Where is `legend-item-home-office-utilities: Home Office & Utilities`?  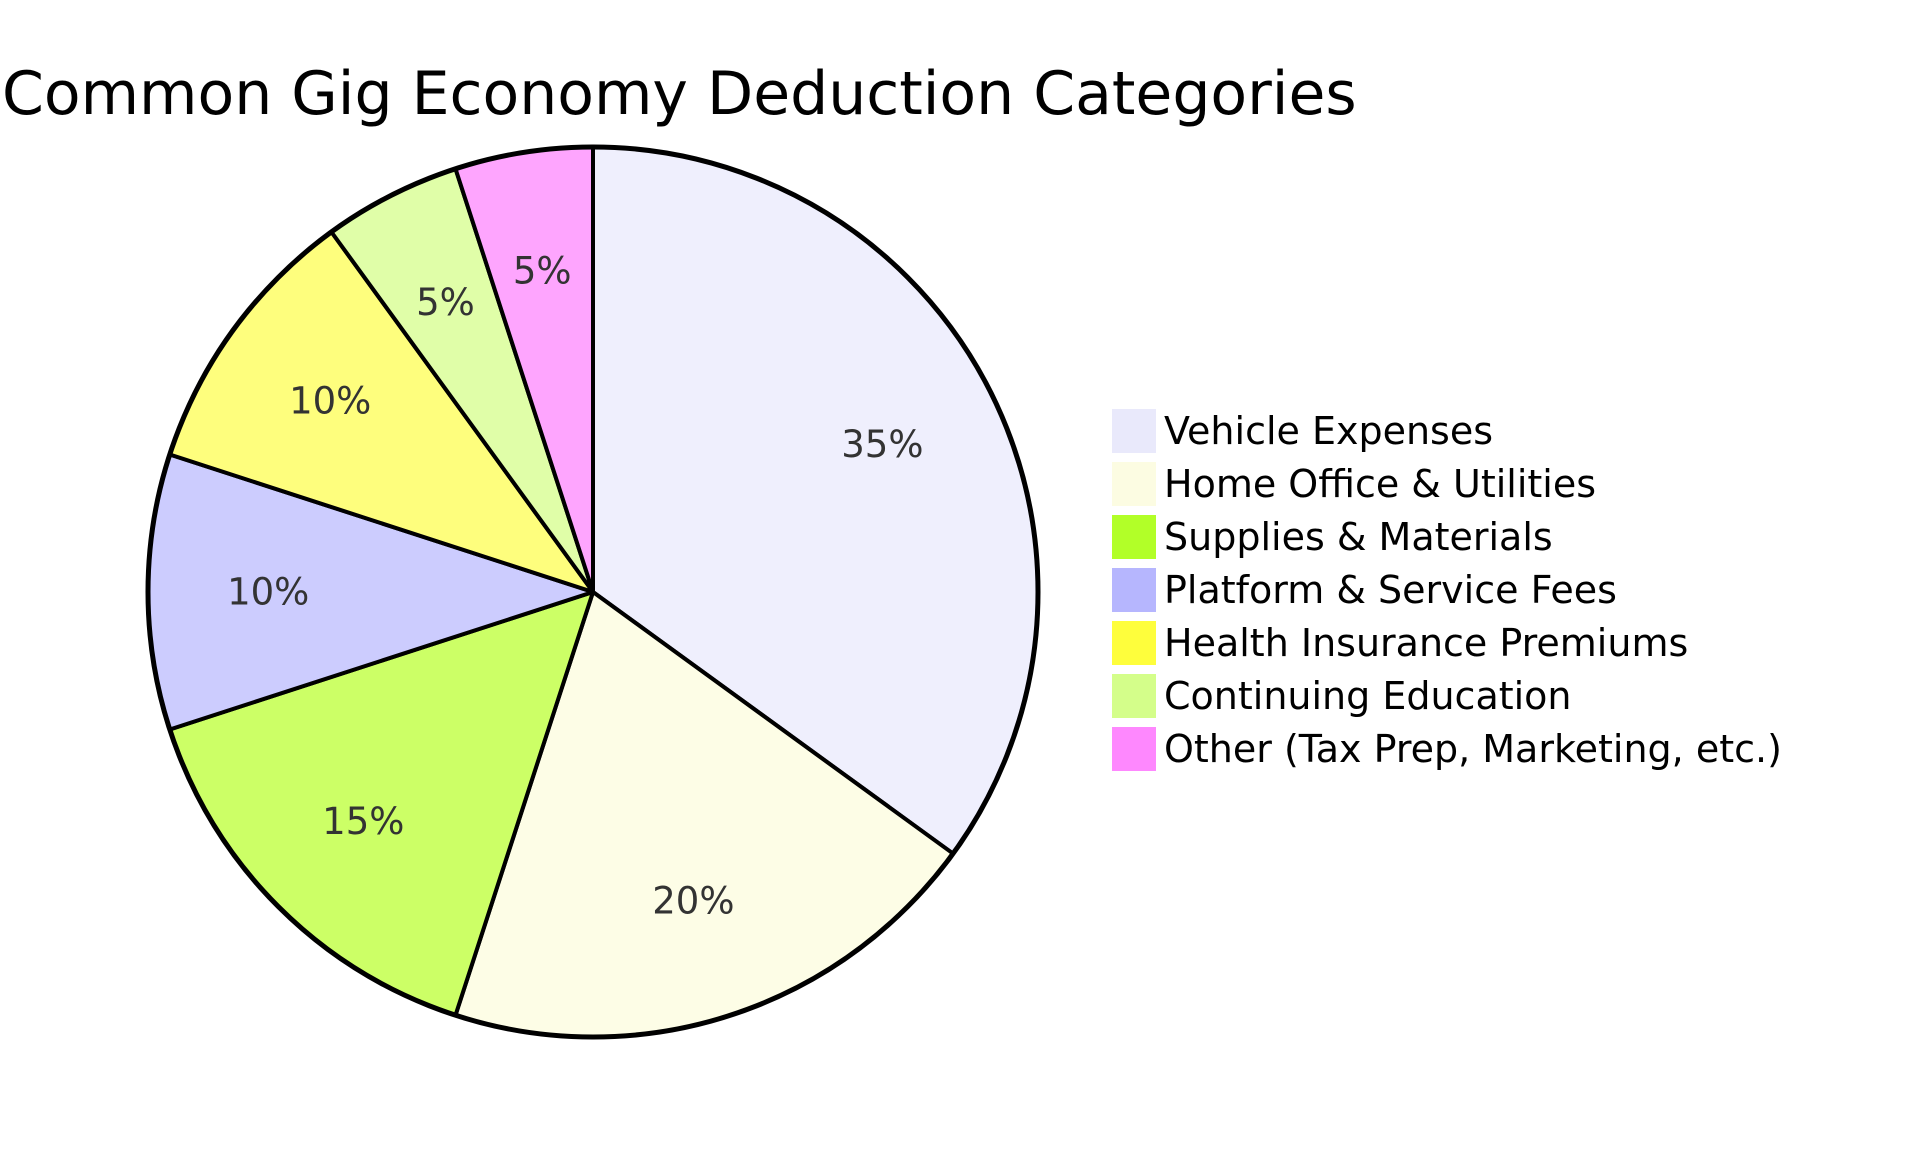 legend-item-home-office-utilities: Home Office & Utilities is located at coordinates (1354, 484).